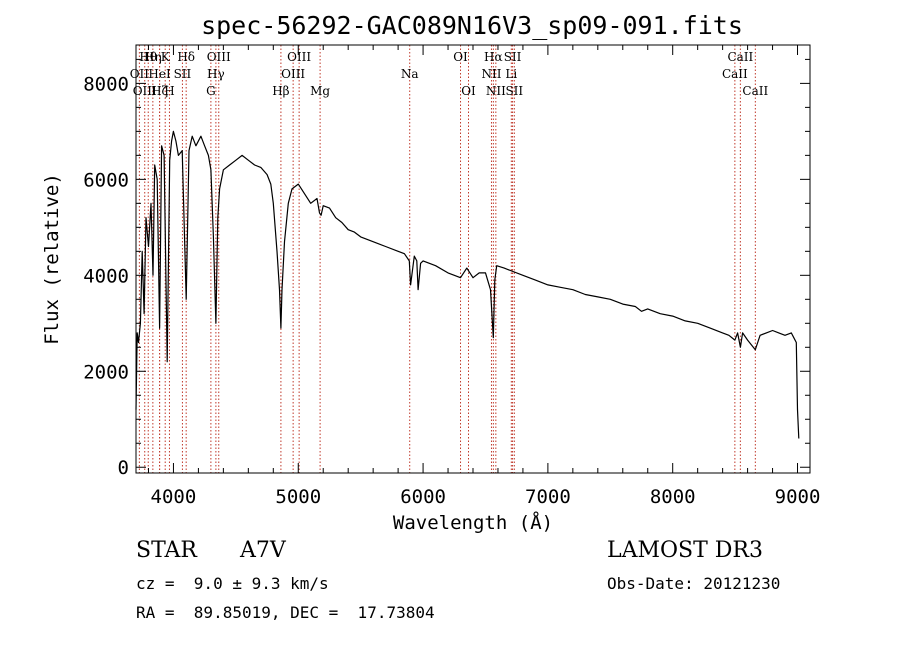  I want to click on obs-date: Obs-Date: 20121230, so click(694, 583).